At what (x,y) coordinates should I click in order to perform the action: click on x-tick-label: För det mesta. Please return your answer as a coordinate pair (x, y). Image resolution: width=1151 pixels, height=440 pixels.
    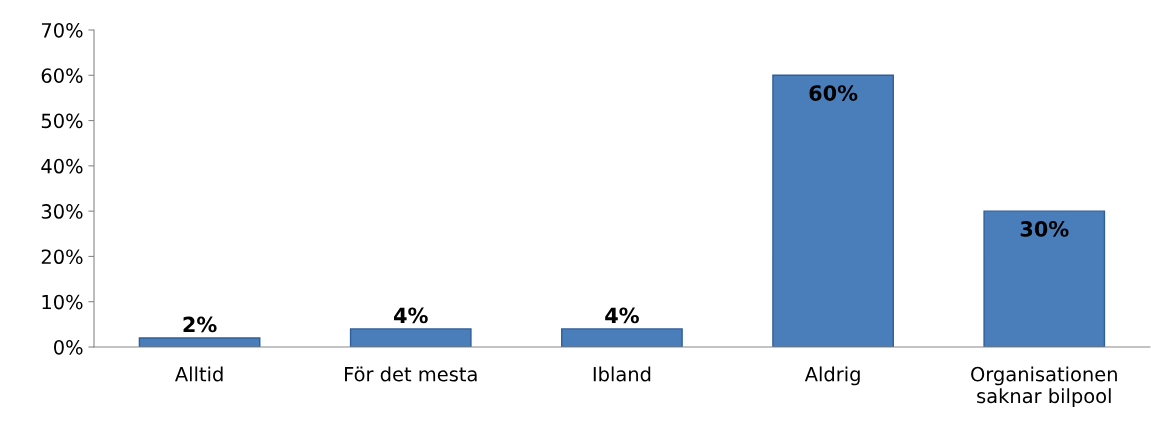
    Looking at the image, I should click on (411, 374).